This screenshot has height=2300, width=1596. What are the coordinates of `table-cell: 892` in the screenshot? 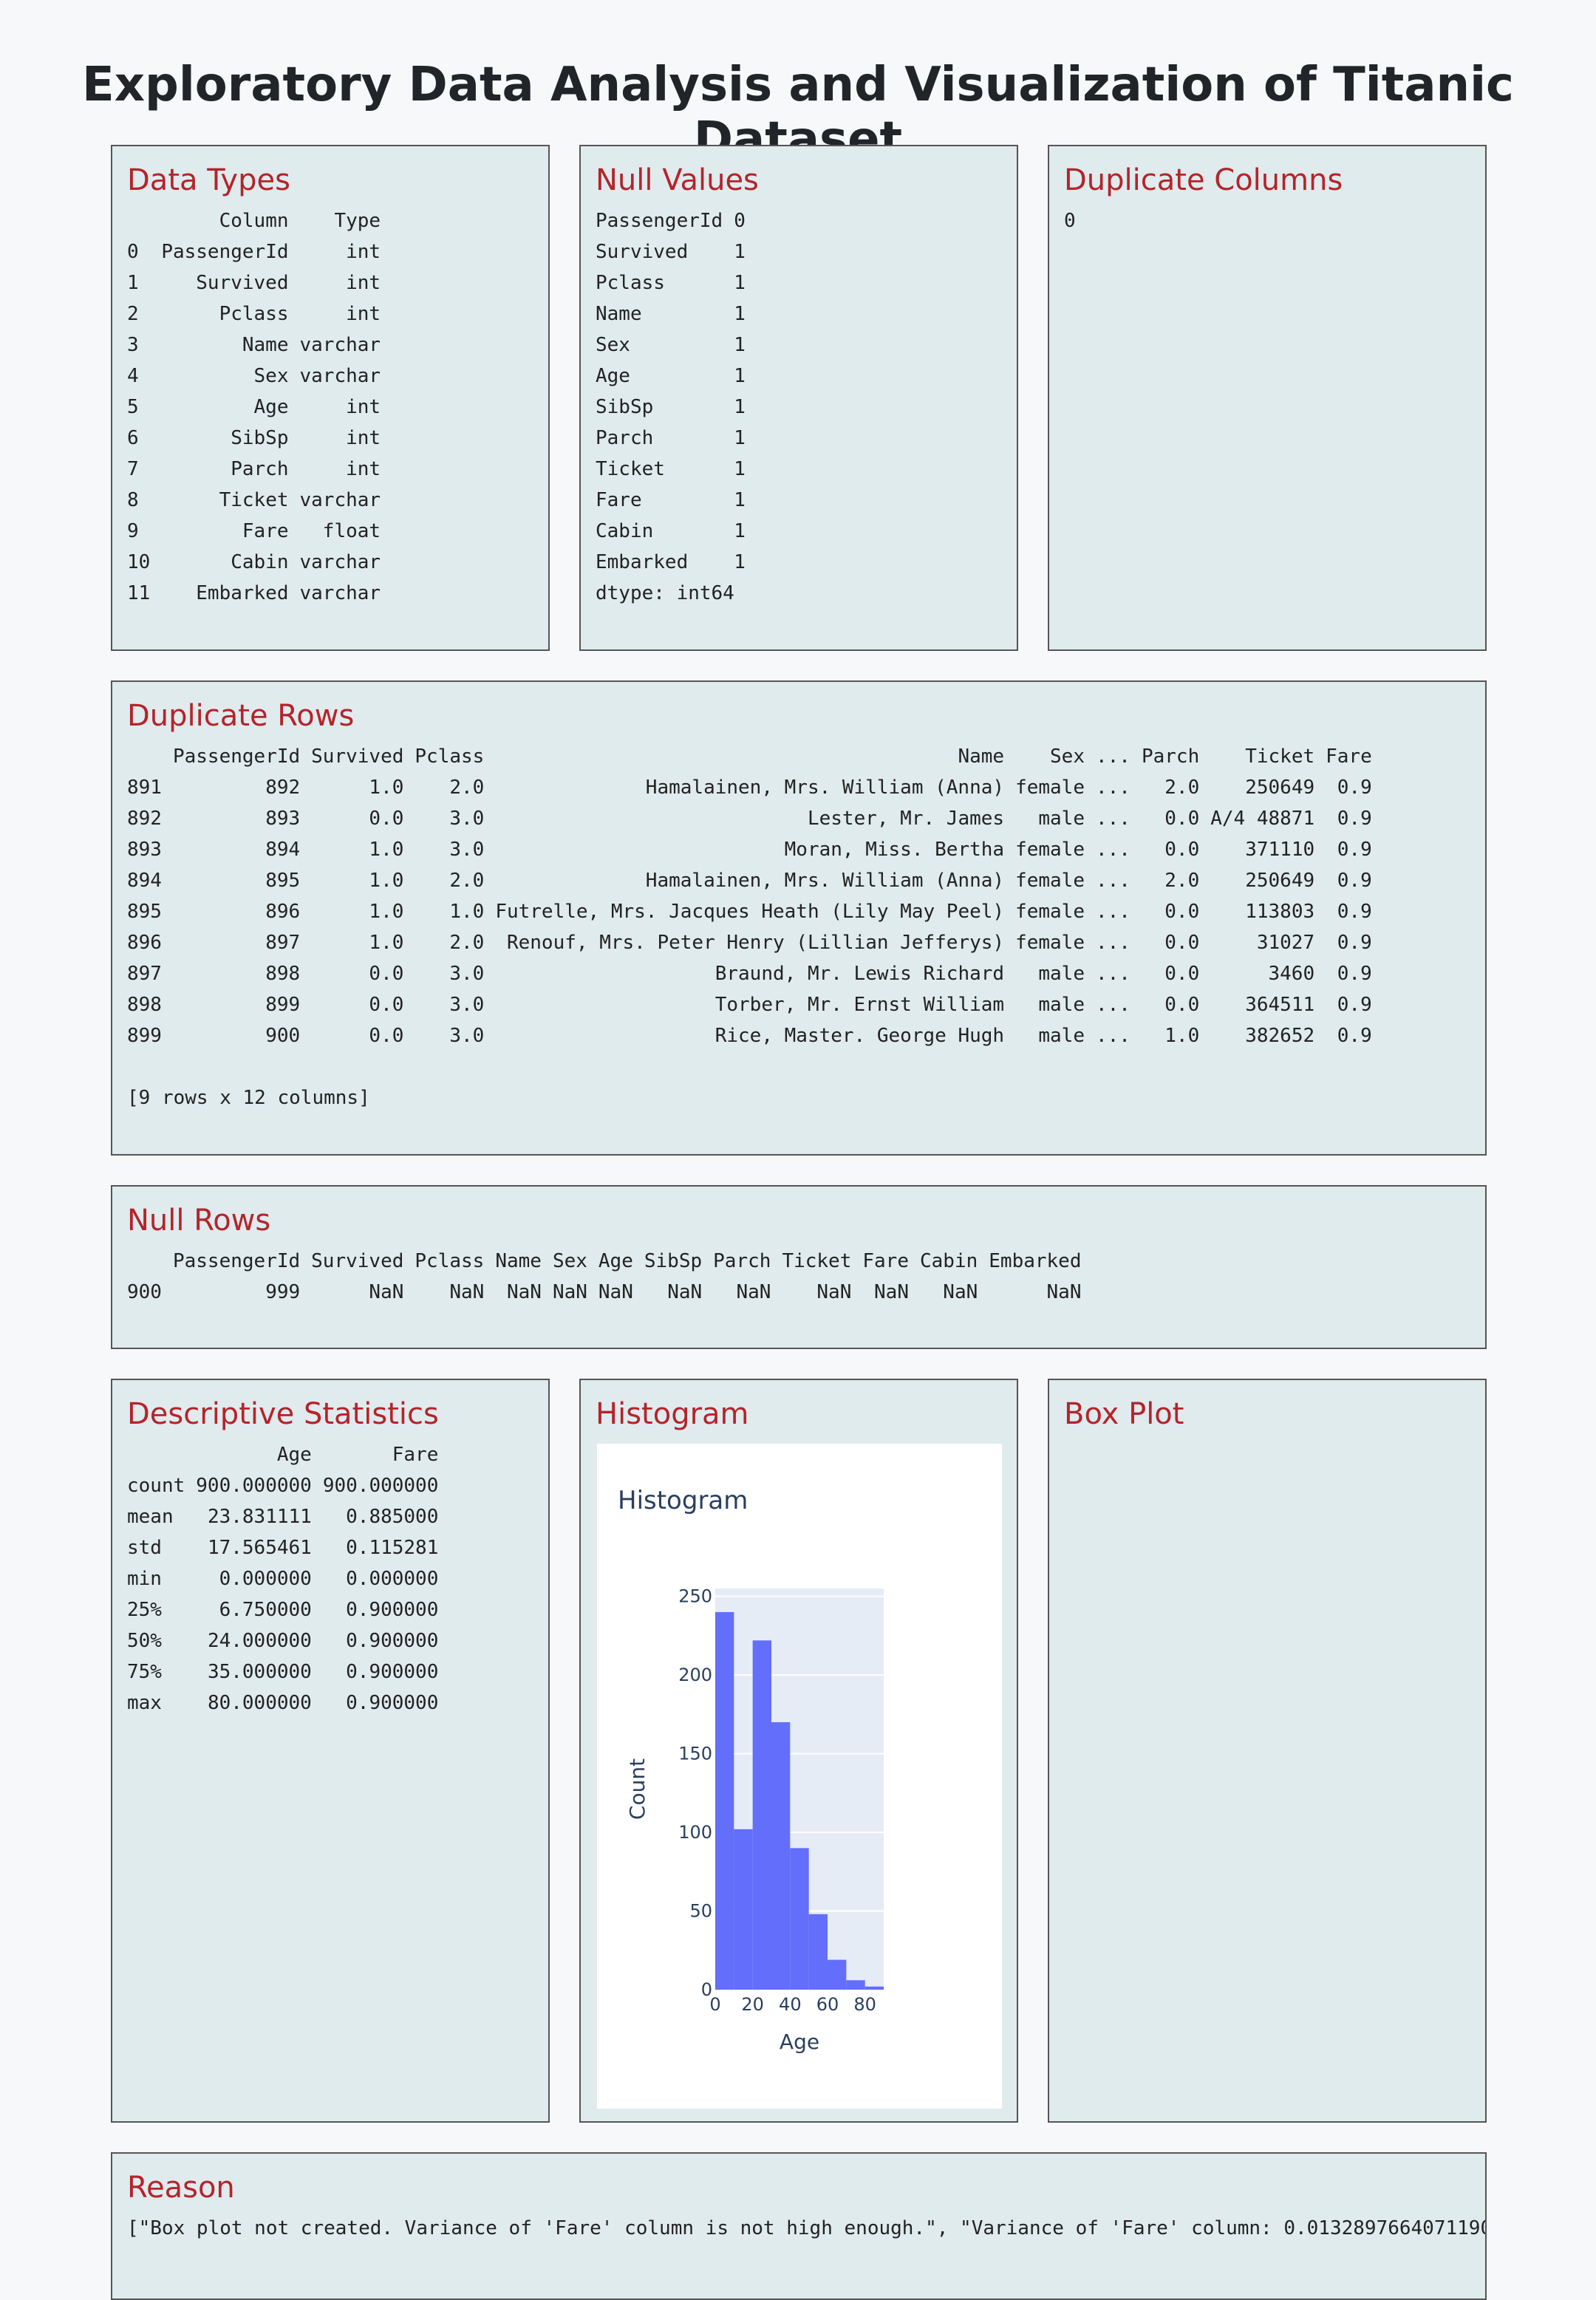 It's located at (144, 819).